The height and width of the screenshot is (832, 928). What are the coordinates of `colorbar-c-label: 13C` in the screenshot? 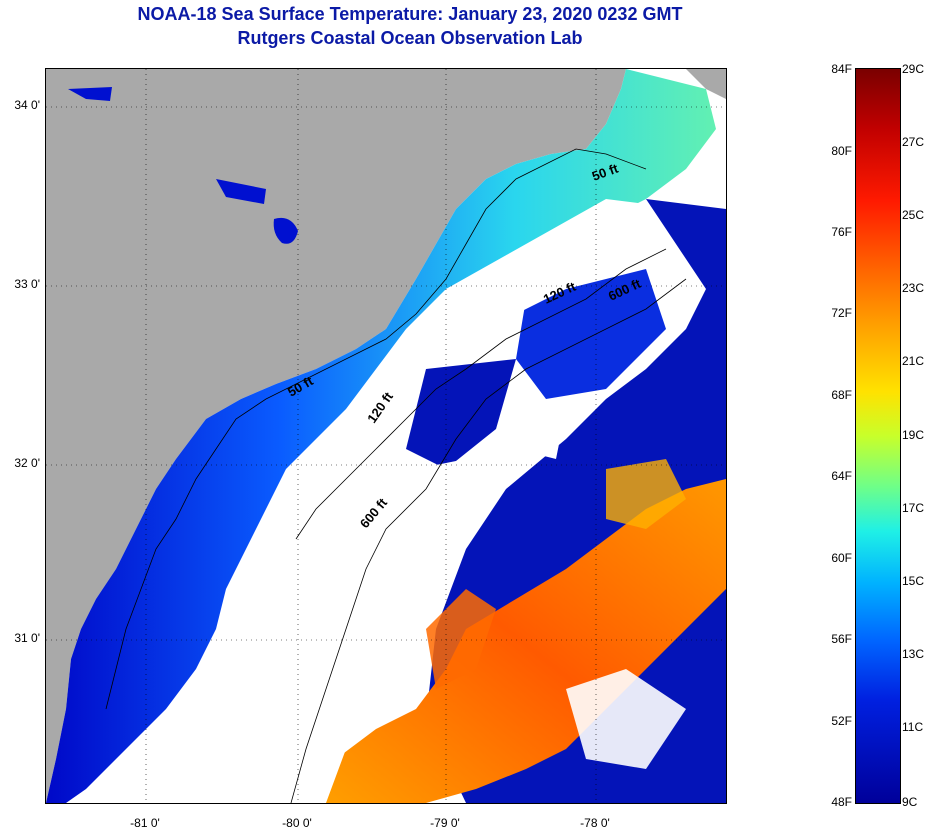 It's located at (913, 654).